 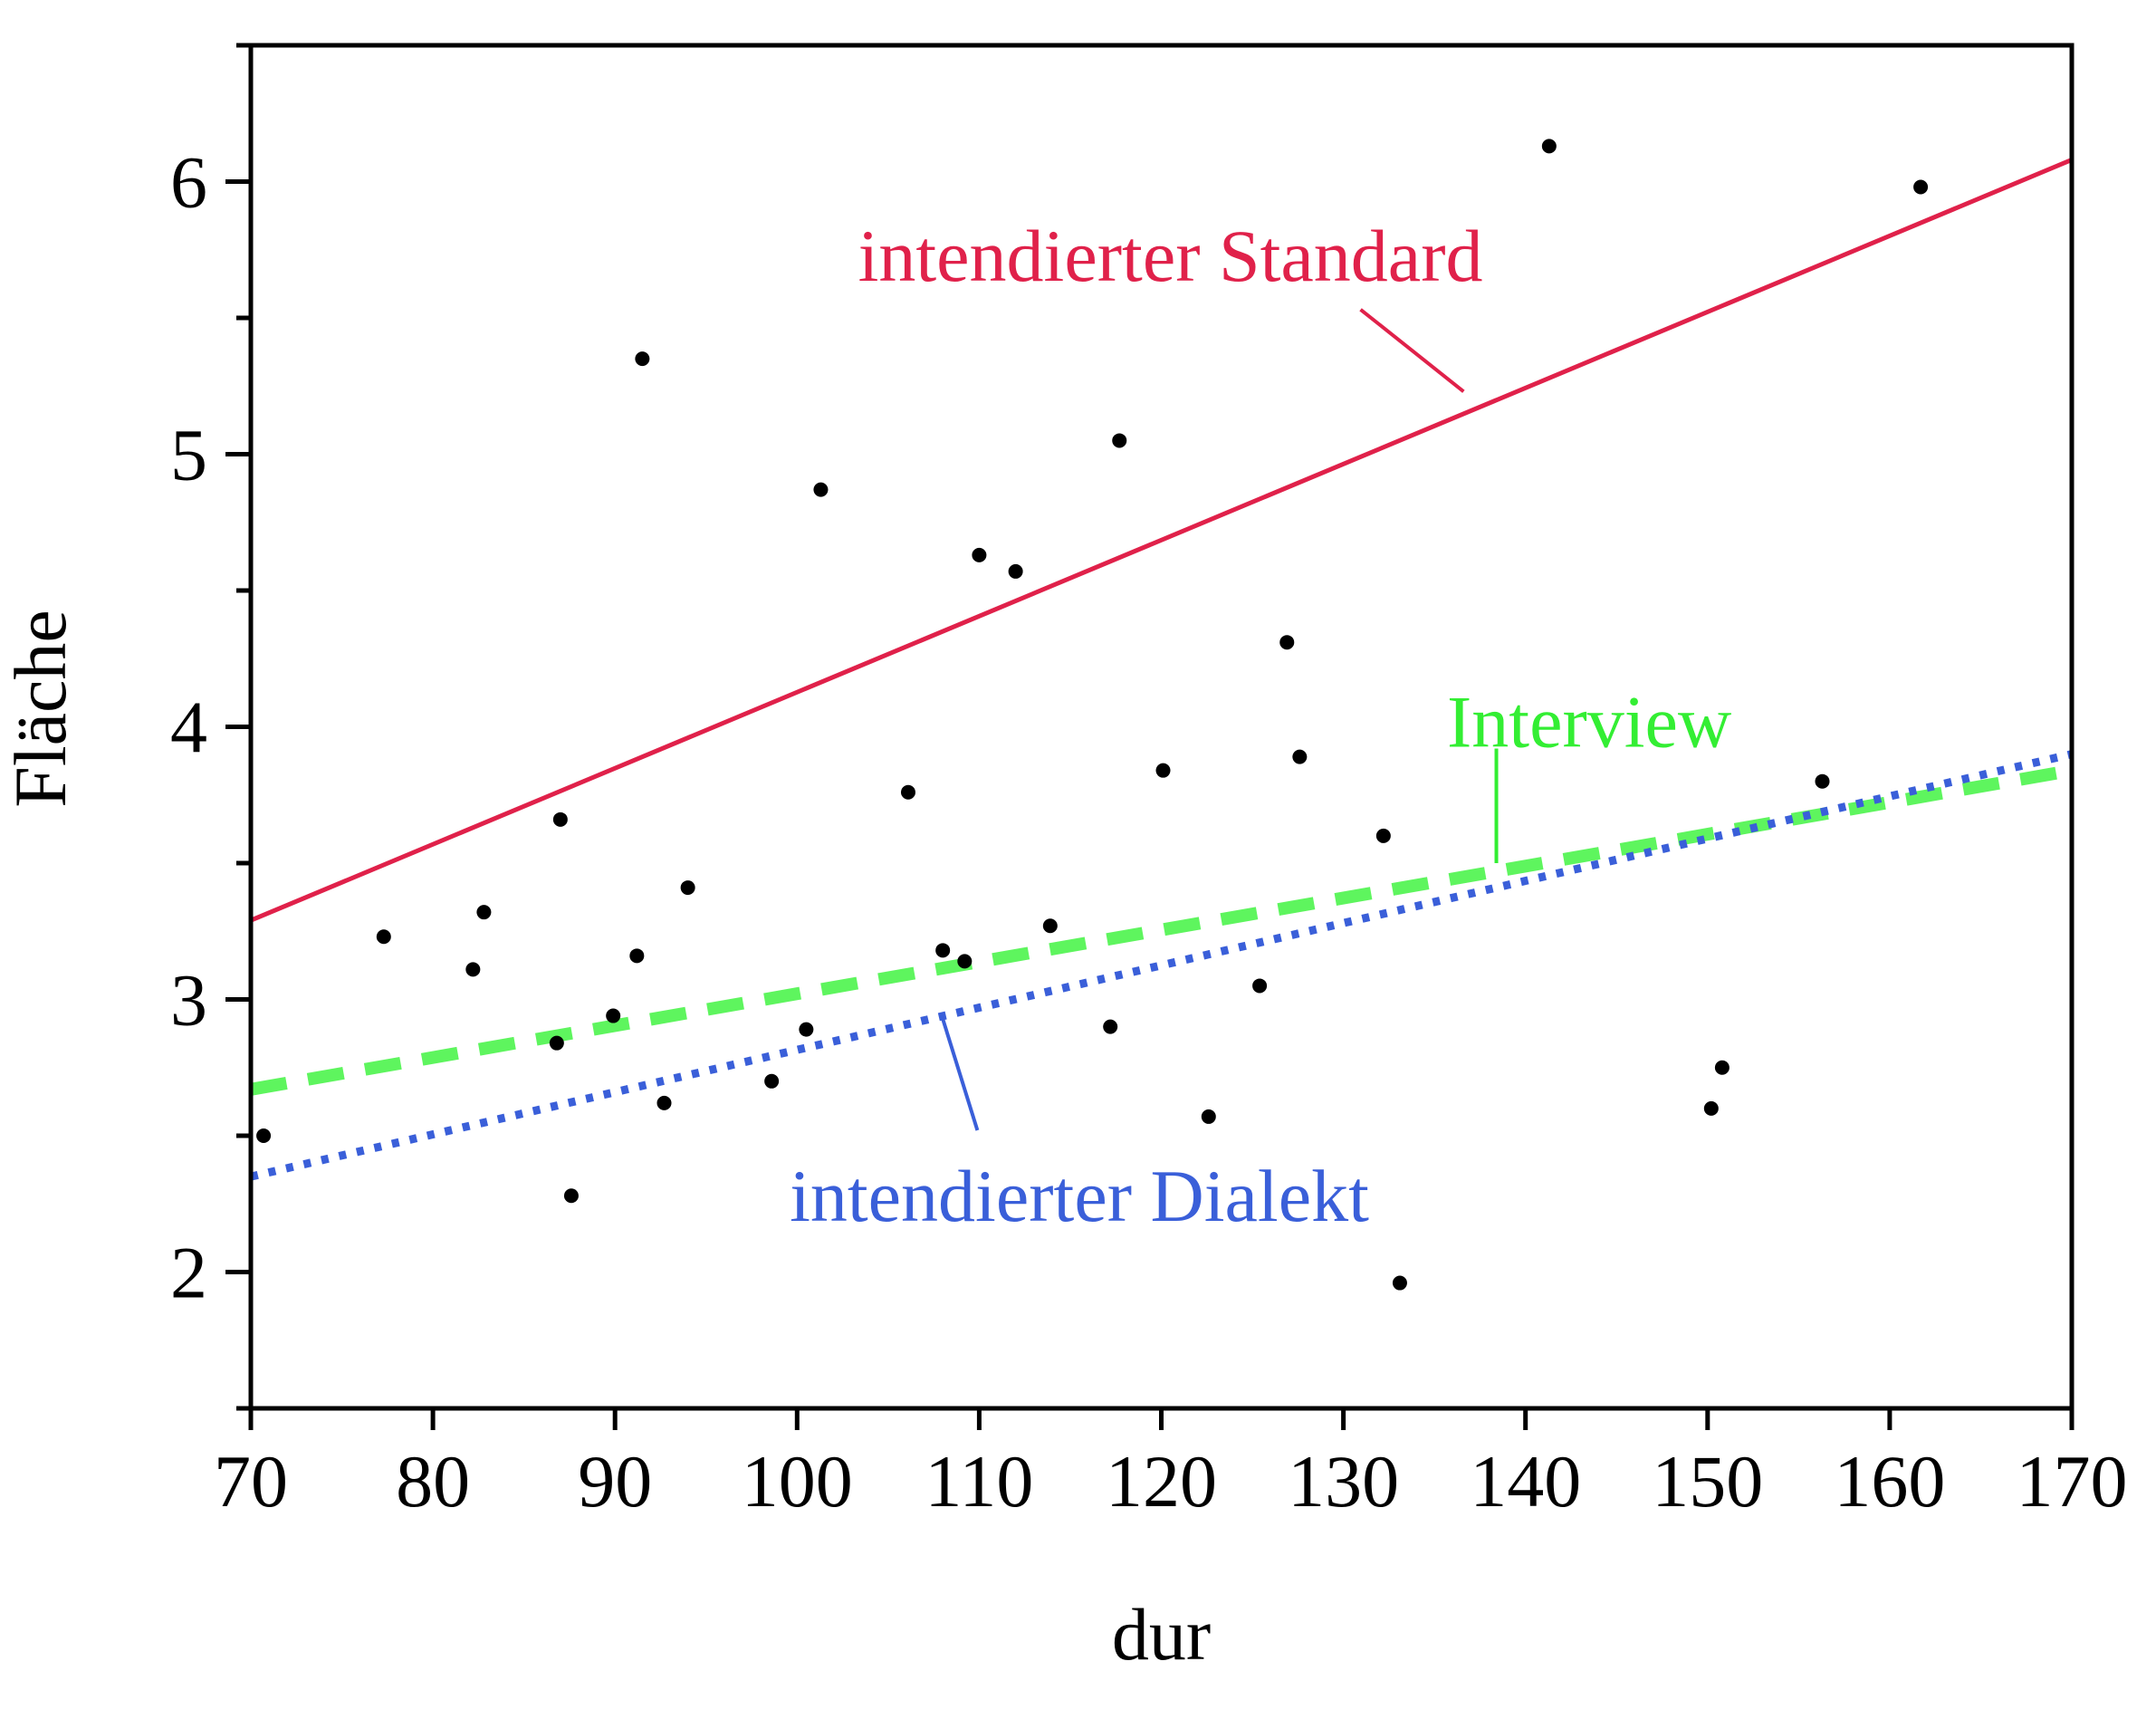 I want to click on y-axis-title: Fläche, so click(x=40, y=709).